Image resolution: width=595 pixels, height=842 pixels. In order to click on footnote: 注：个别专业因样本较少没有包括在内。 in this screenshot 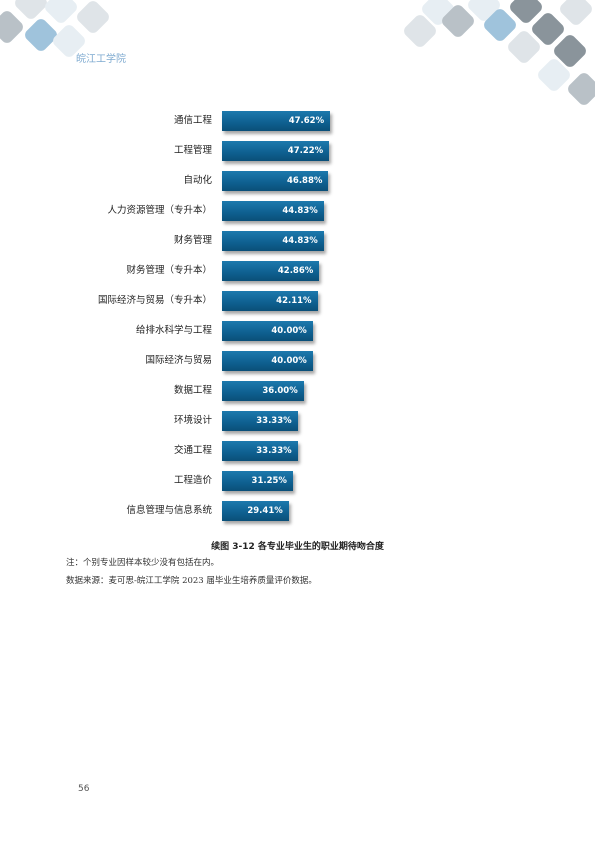, I will do `click(143, 563)`.